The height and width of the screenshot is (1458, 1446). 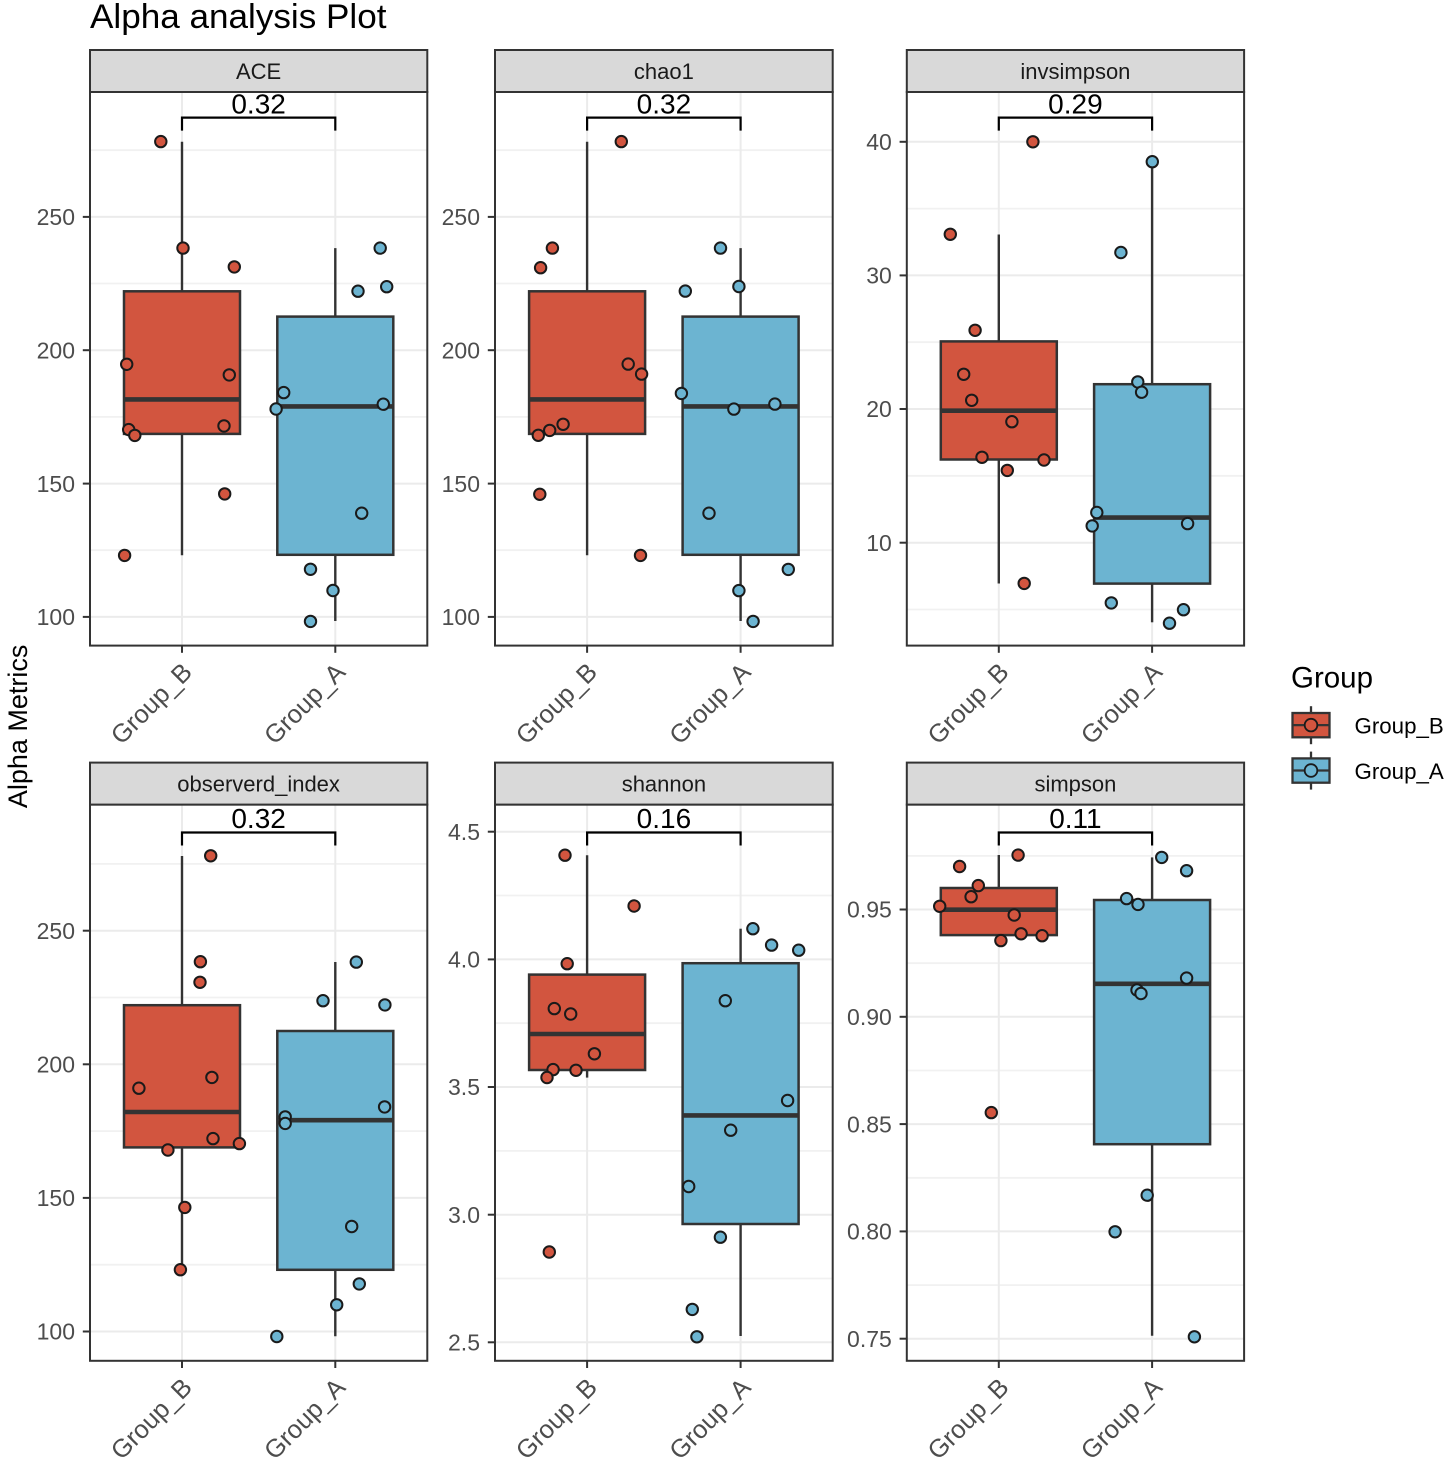 I want to click on svg-text: 0.95, so click(x=869, y=910).